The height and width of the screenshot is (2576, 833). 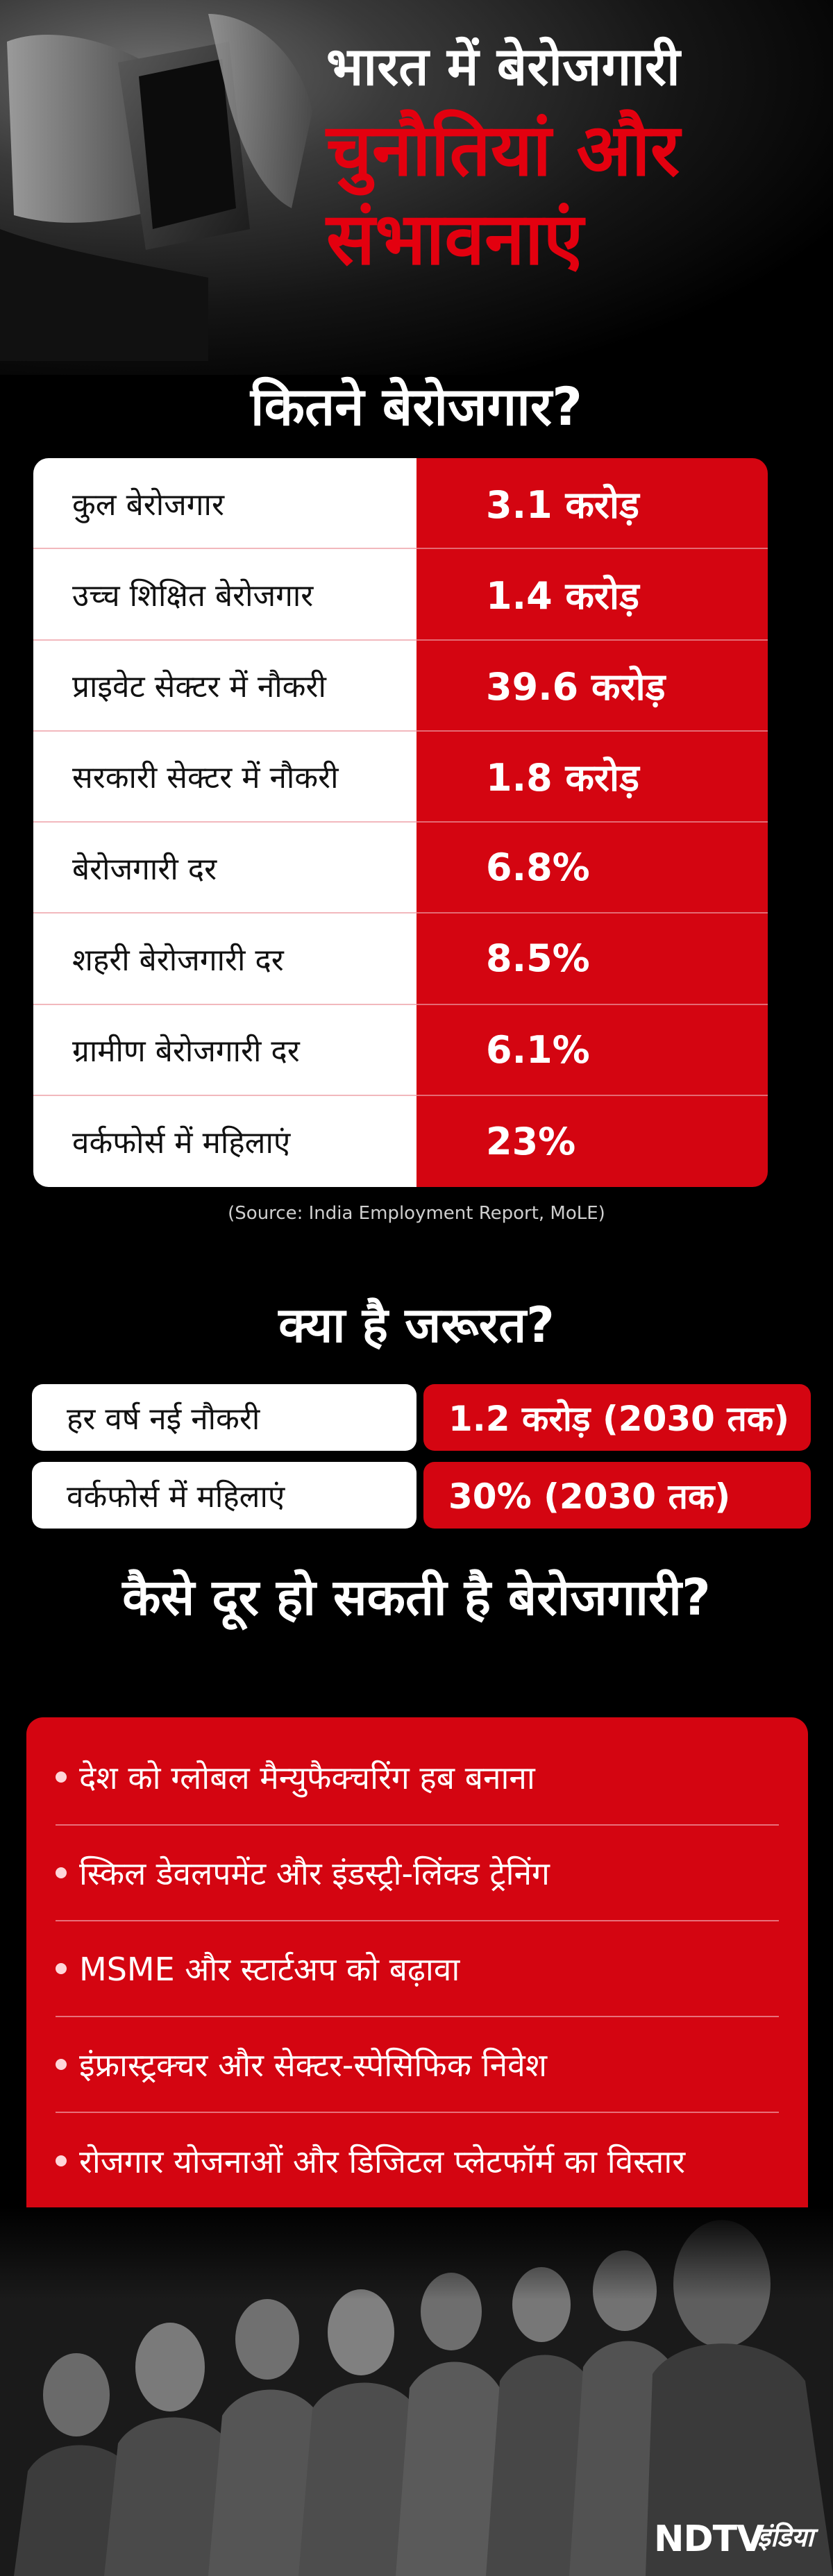 I want to click on stat-value: 23%, so click(x=592, y=1141).